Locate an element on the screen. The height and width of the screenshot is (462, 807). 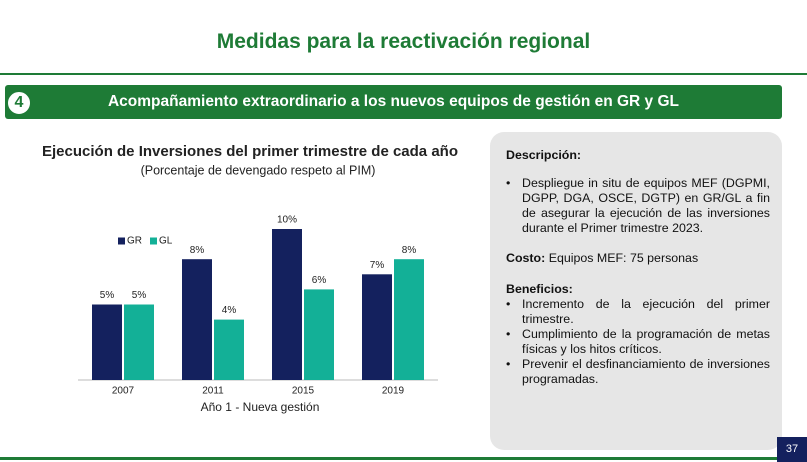
x-tick-label: 2011 is located at coordinates (213, 391).